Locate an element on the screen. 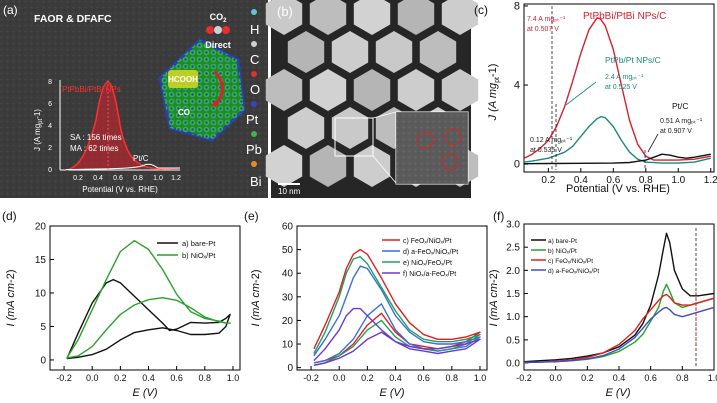  inset-ptc-curve is located at coordinates (122, 166).